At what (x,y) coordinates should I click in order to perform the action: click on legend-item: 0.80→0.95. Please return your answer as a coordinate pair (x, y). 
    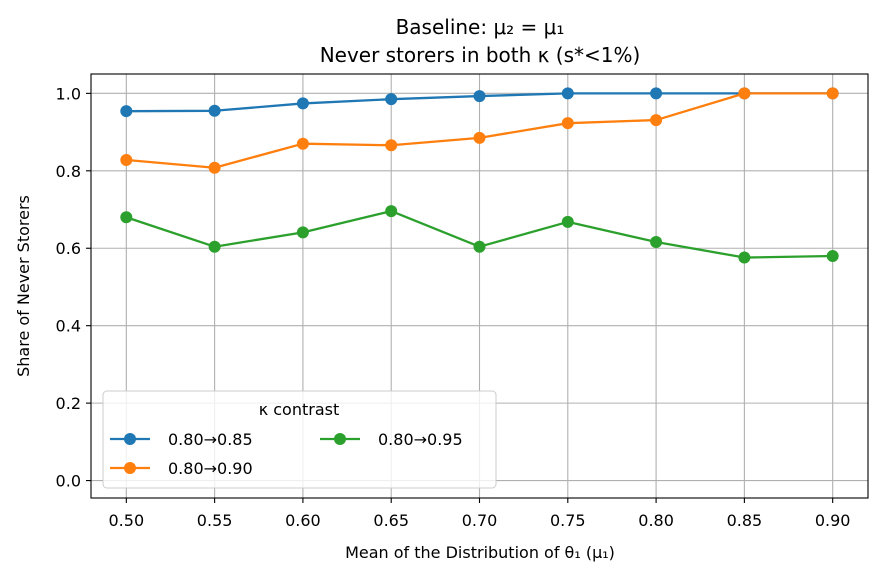
    Looking at the image, I should click on (391, 439).